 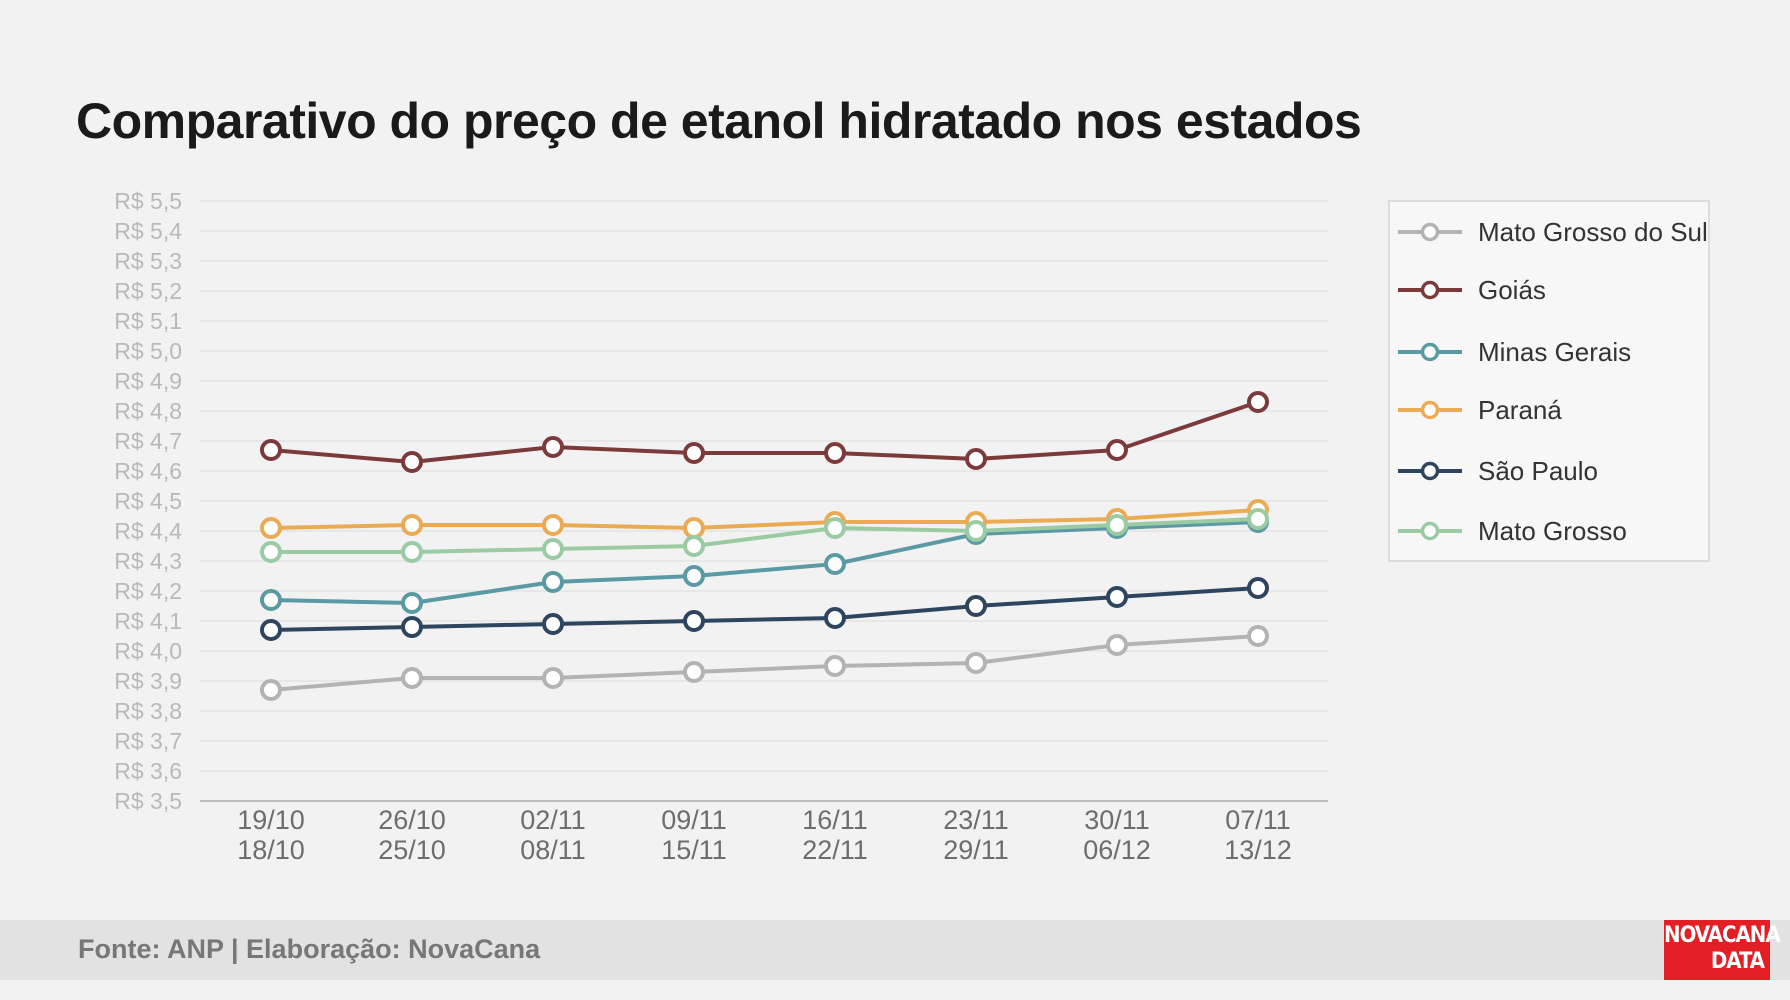 I want to click on y-tick-label: R$ 3,6, so click(x=148, y=771).